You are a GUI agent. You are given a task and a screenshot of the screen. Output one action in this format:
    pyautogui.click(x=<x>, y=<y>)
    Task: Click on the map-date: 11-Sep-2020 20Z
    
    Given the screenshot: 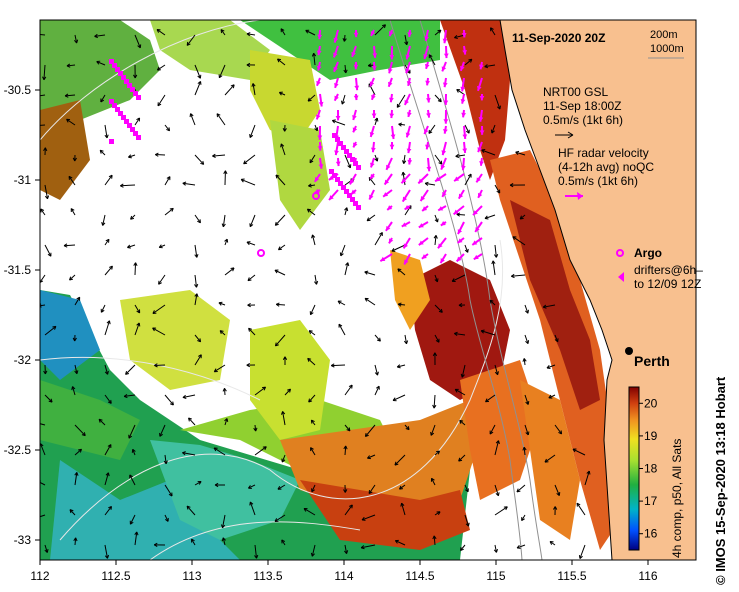 What is the action you would take?
    pyautogui.click(x=558, y=38)
    